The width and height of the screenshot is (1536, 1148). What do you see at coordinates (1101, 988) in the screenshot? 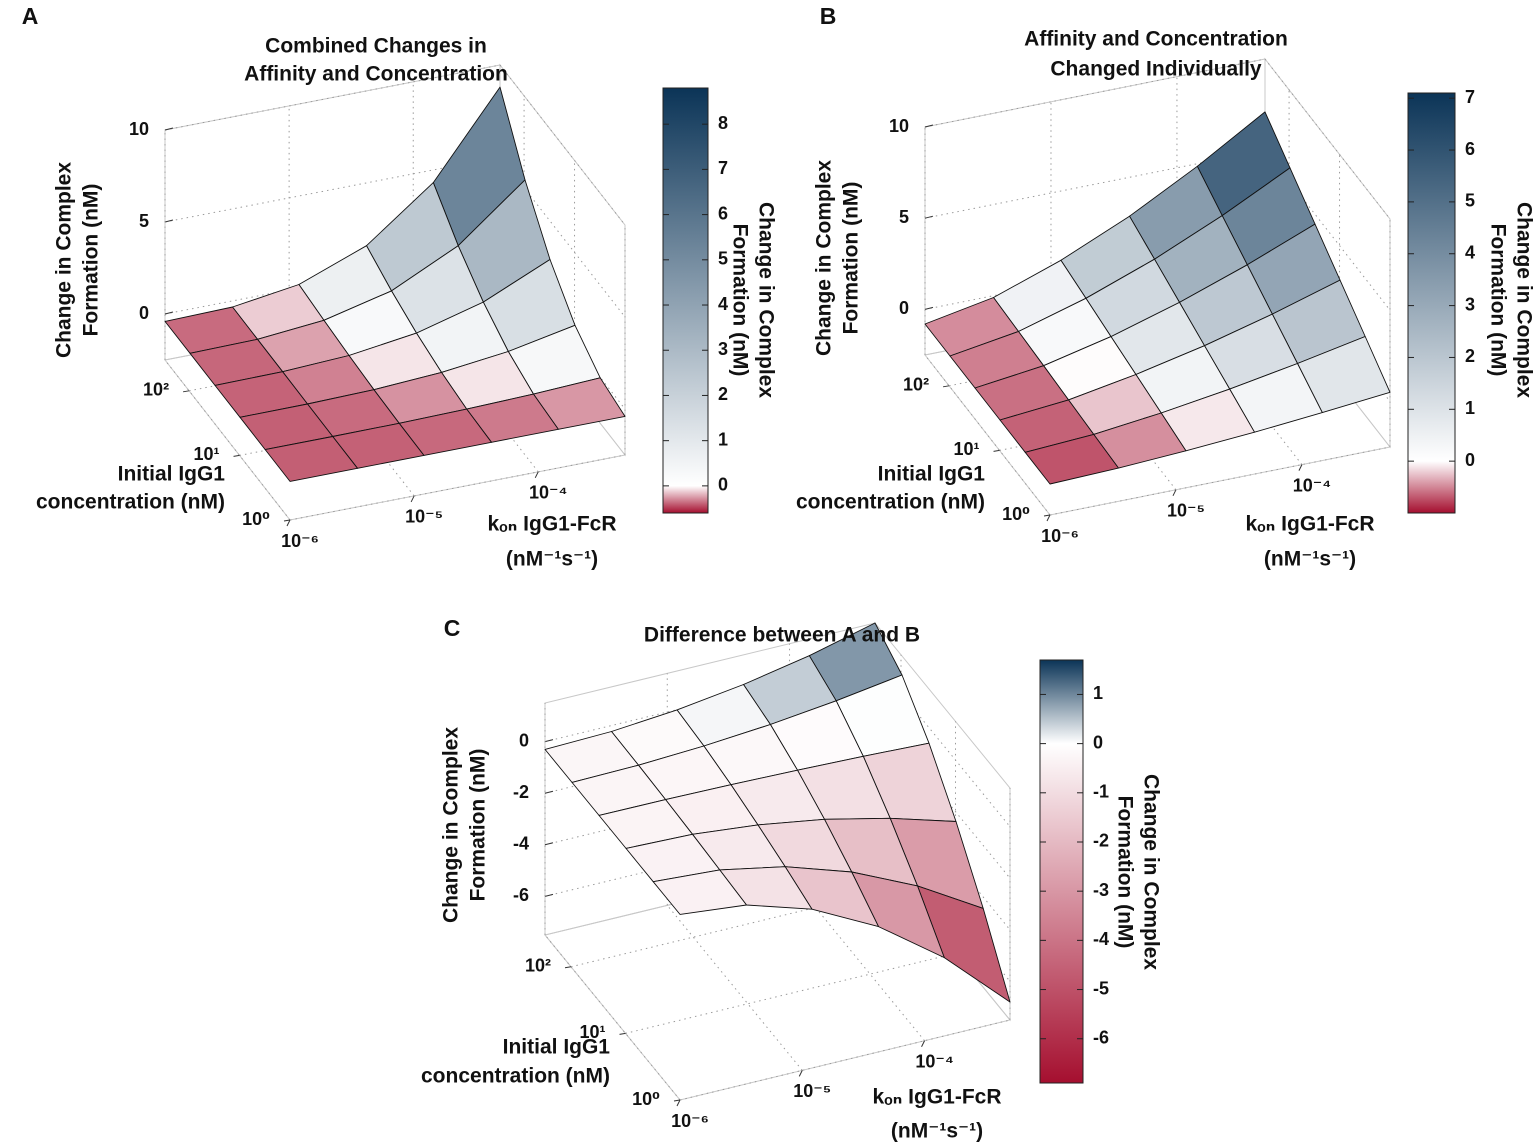
I see `colorbar-tick-label: -5` at bounding box center [1101, 988].